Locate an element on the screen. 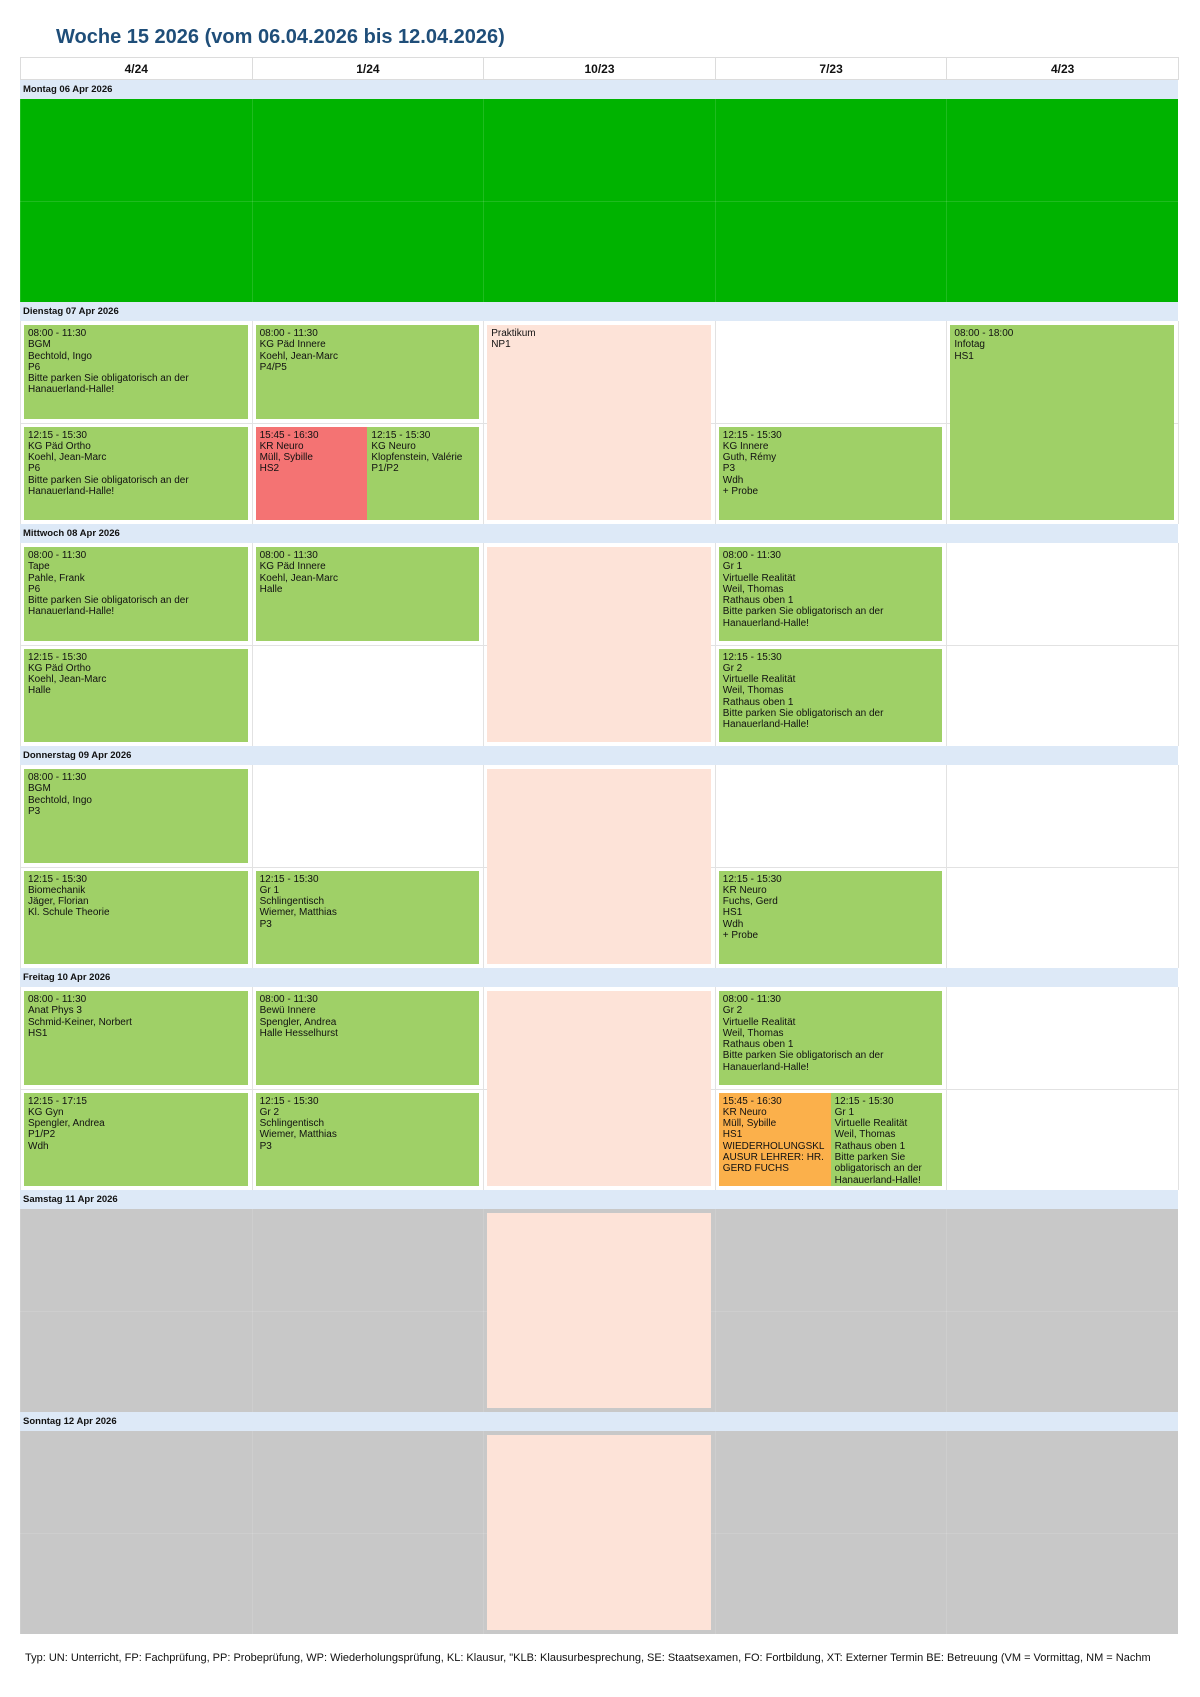  event-line: HS1 is located at coordinates (732, 913).